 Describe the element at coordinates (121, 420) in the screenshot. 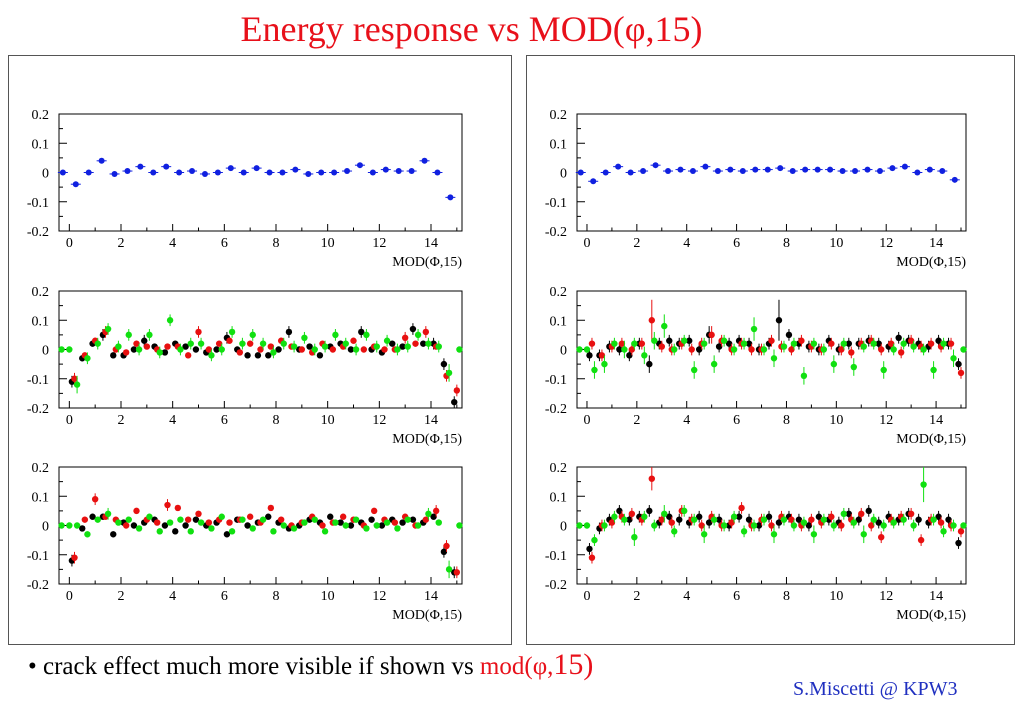

I see `x-tick-label: 2` at that location.